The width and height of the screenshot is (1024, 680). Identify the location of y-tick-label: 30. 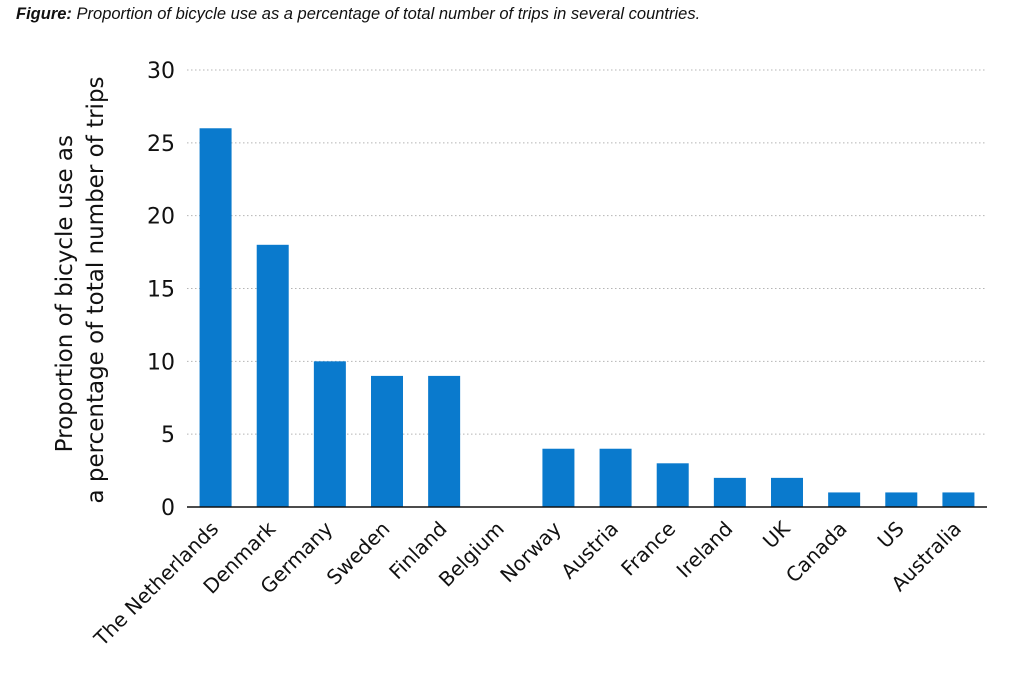
(161, 71).